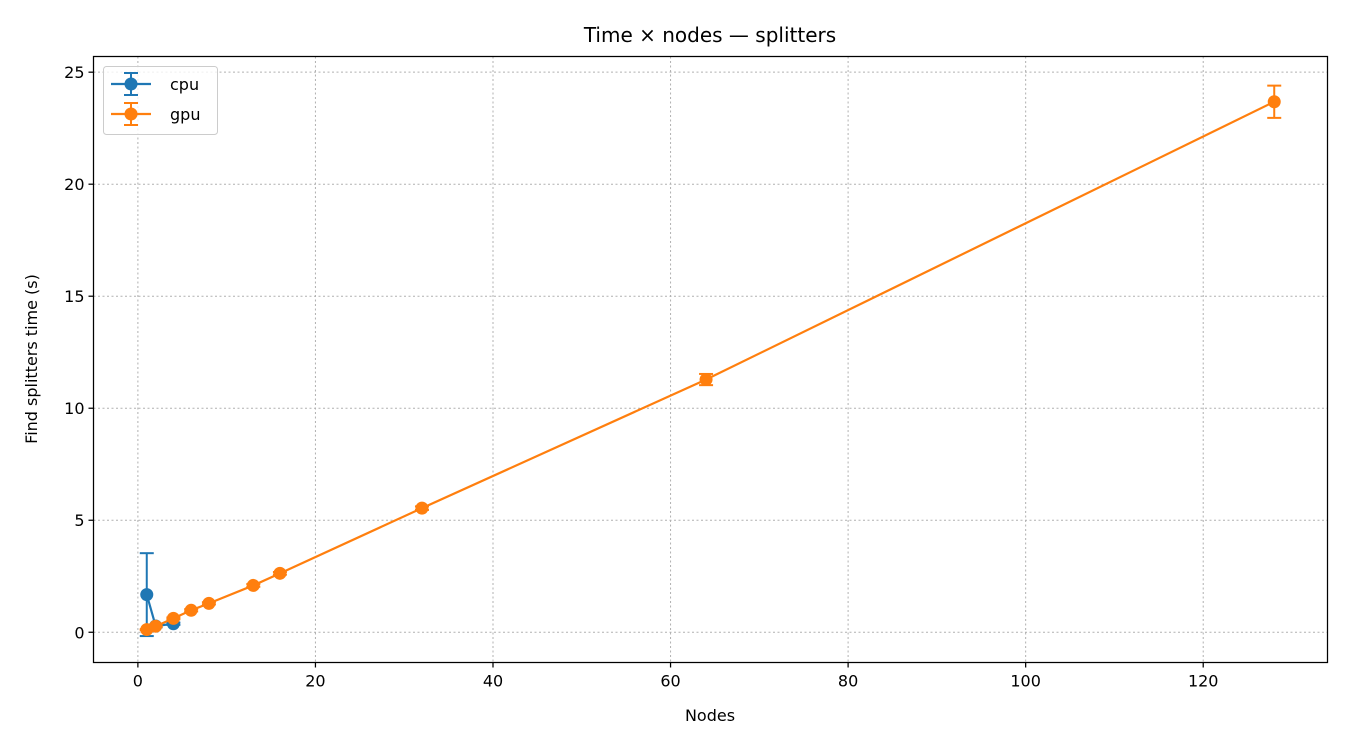  I want to click on y-tick-label: 25, so click(74, 72).